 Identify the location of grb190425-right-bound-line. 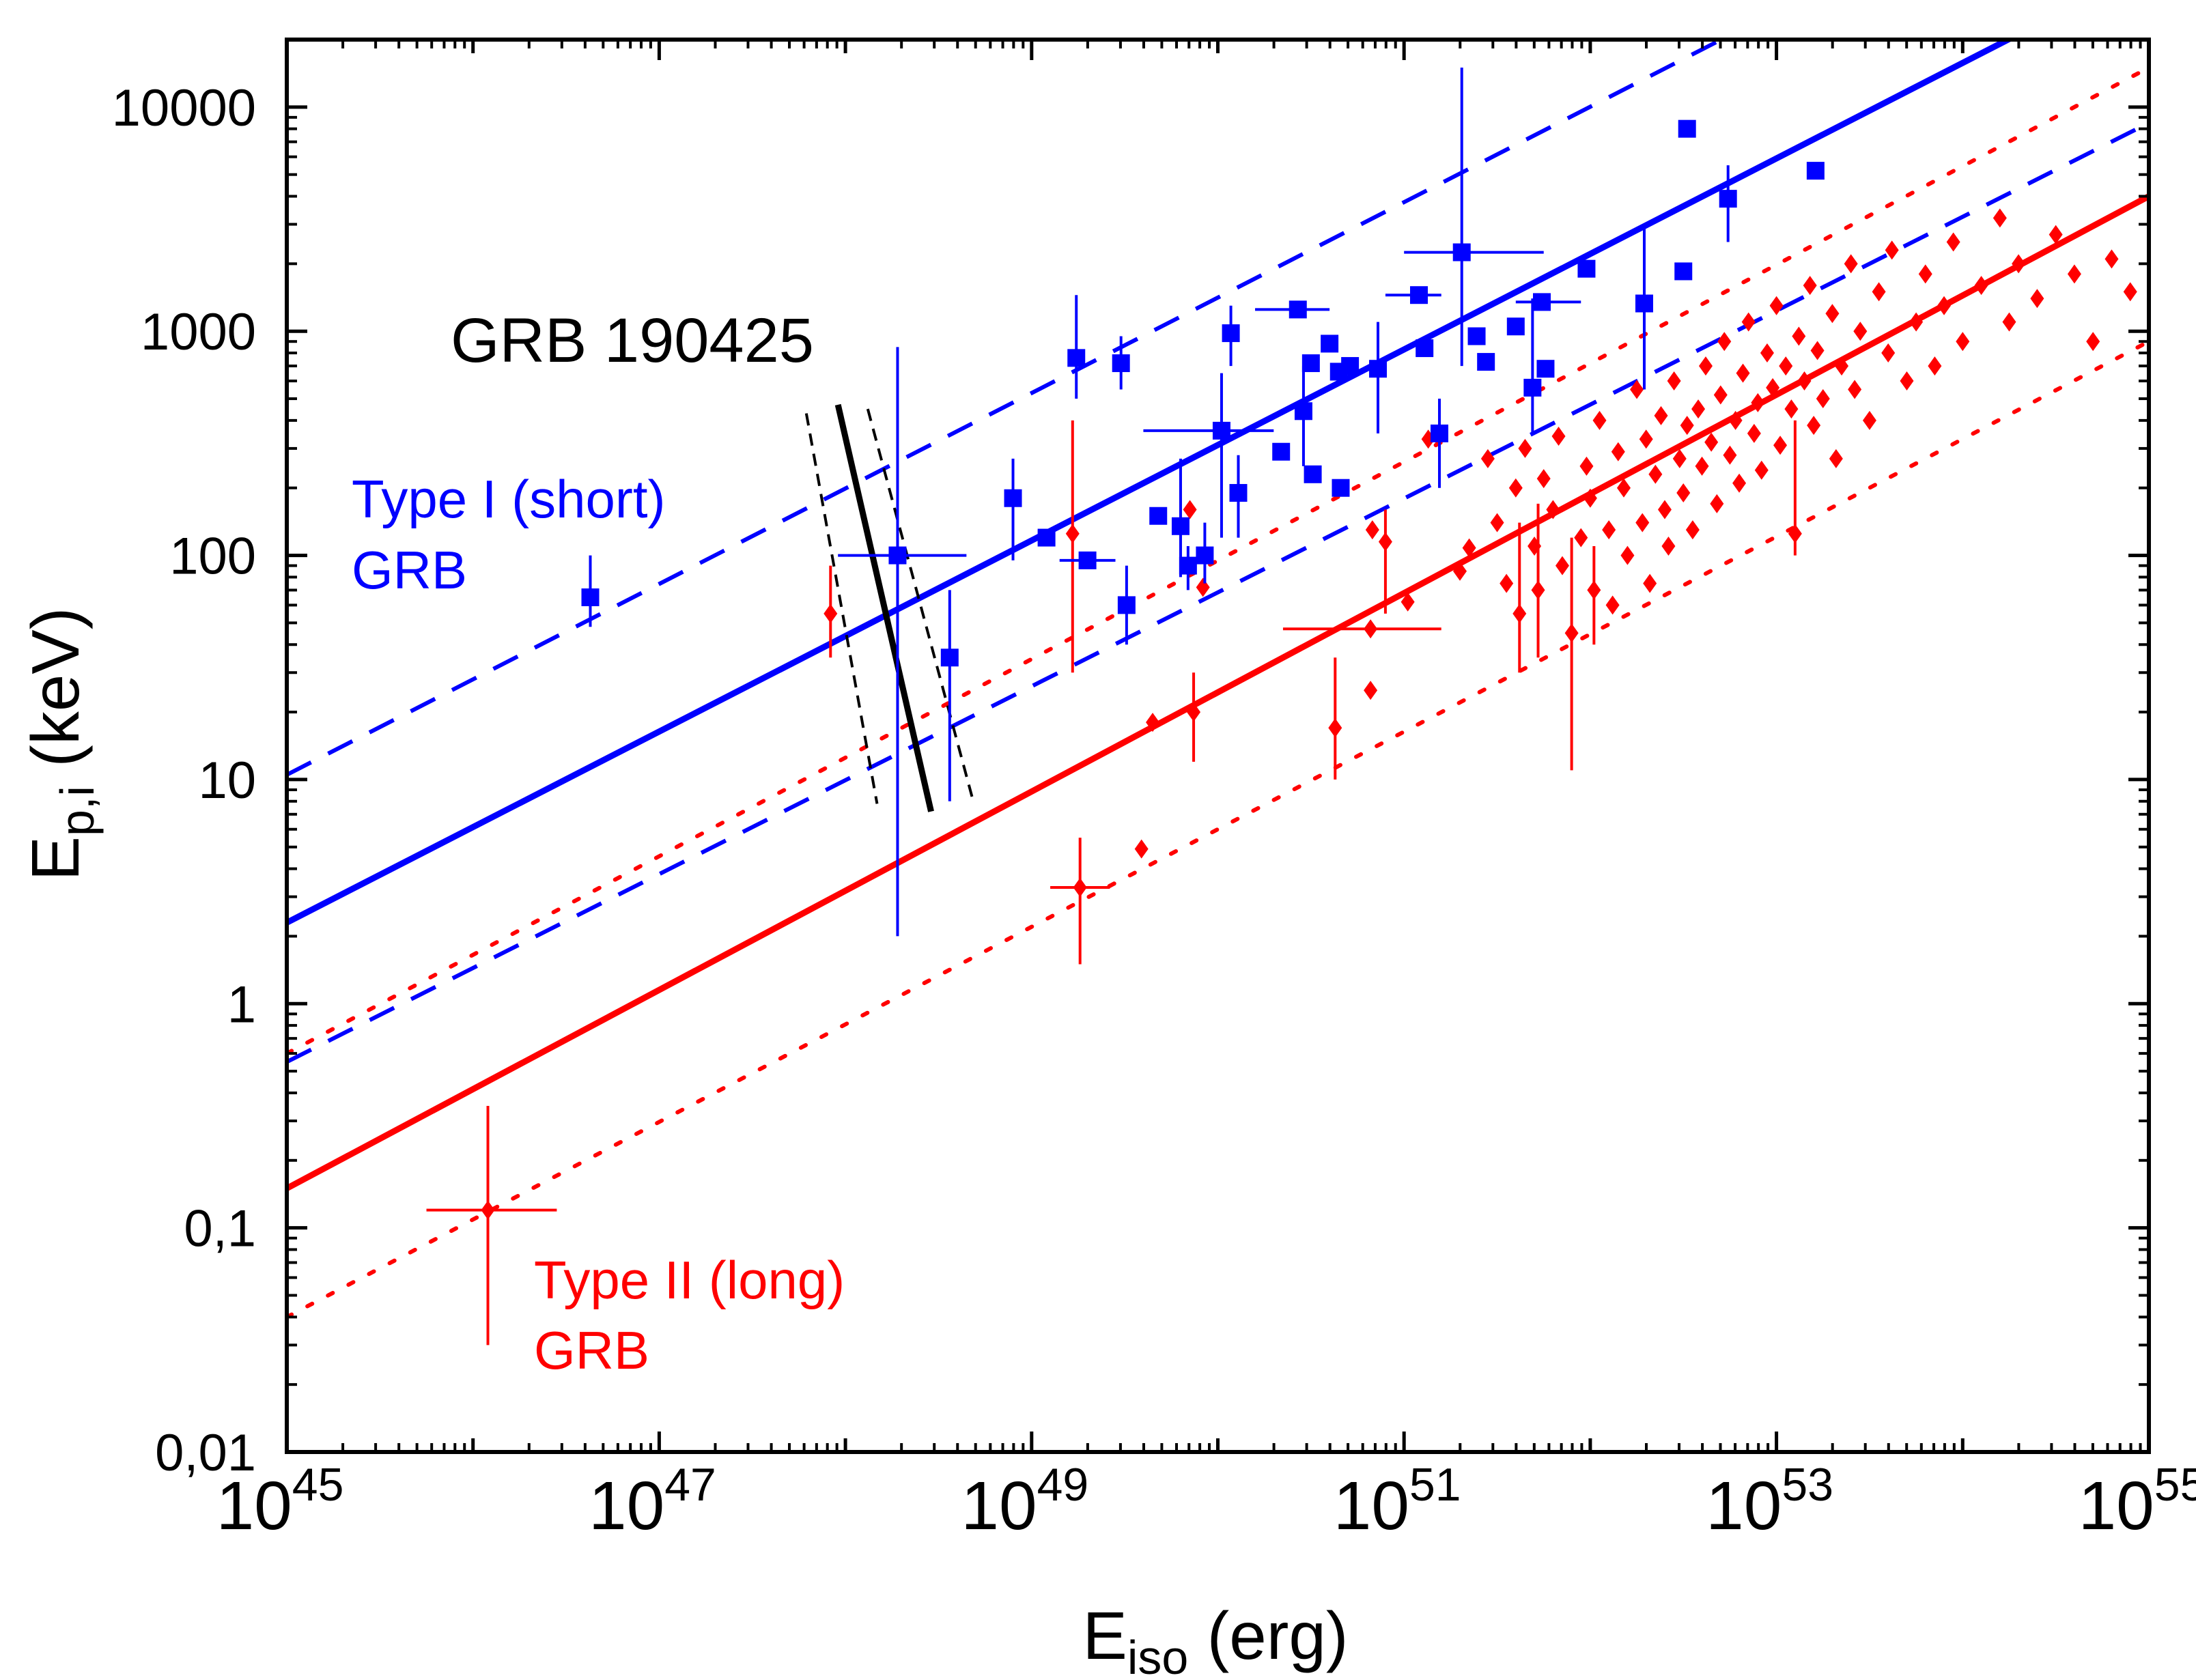
(921, 606).